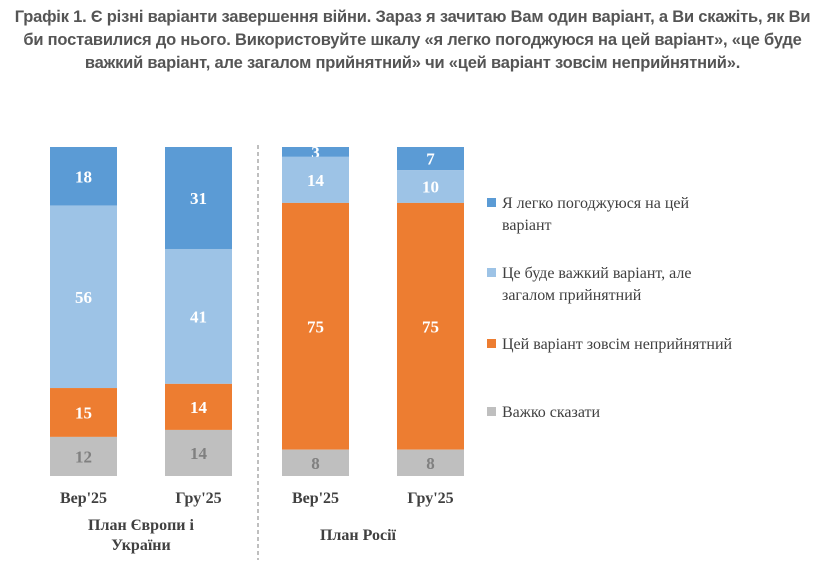 The image size is (821, 575). I want to click on legend-label: Я легко погоджуюся на цей варіант, so click(595, 214).